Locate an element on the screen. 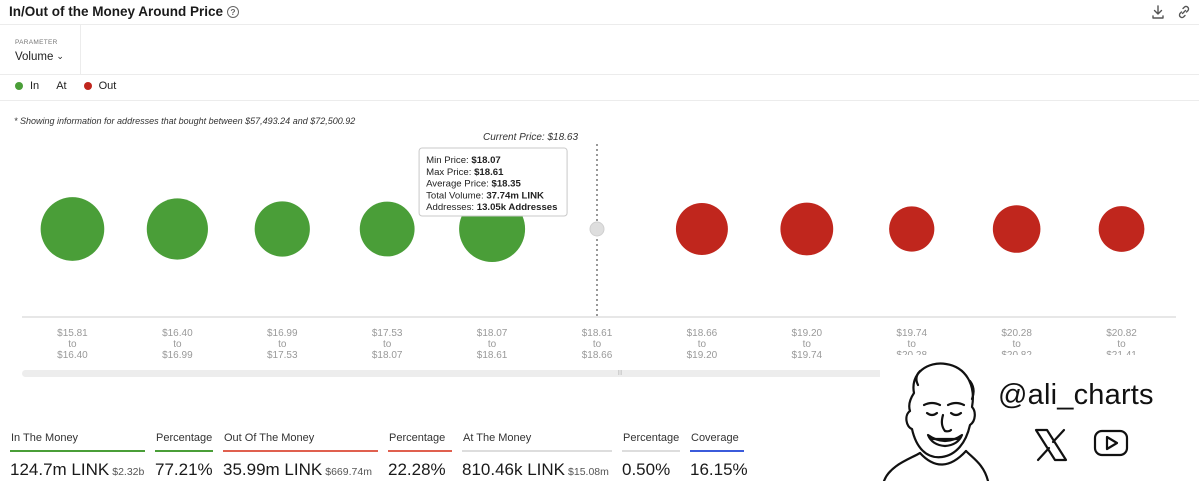  stat-value: 124.7m LINK $2.32b is located at coordinates (77, 470).